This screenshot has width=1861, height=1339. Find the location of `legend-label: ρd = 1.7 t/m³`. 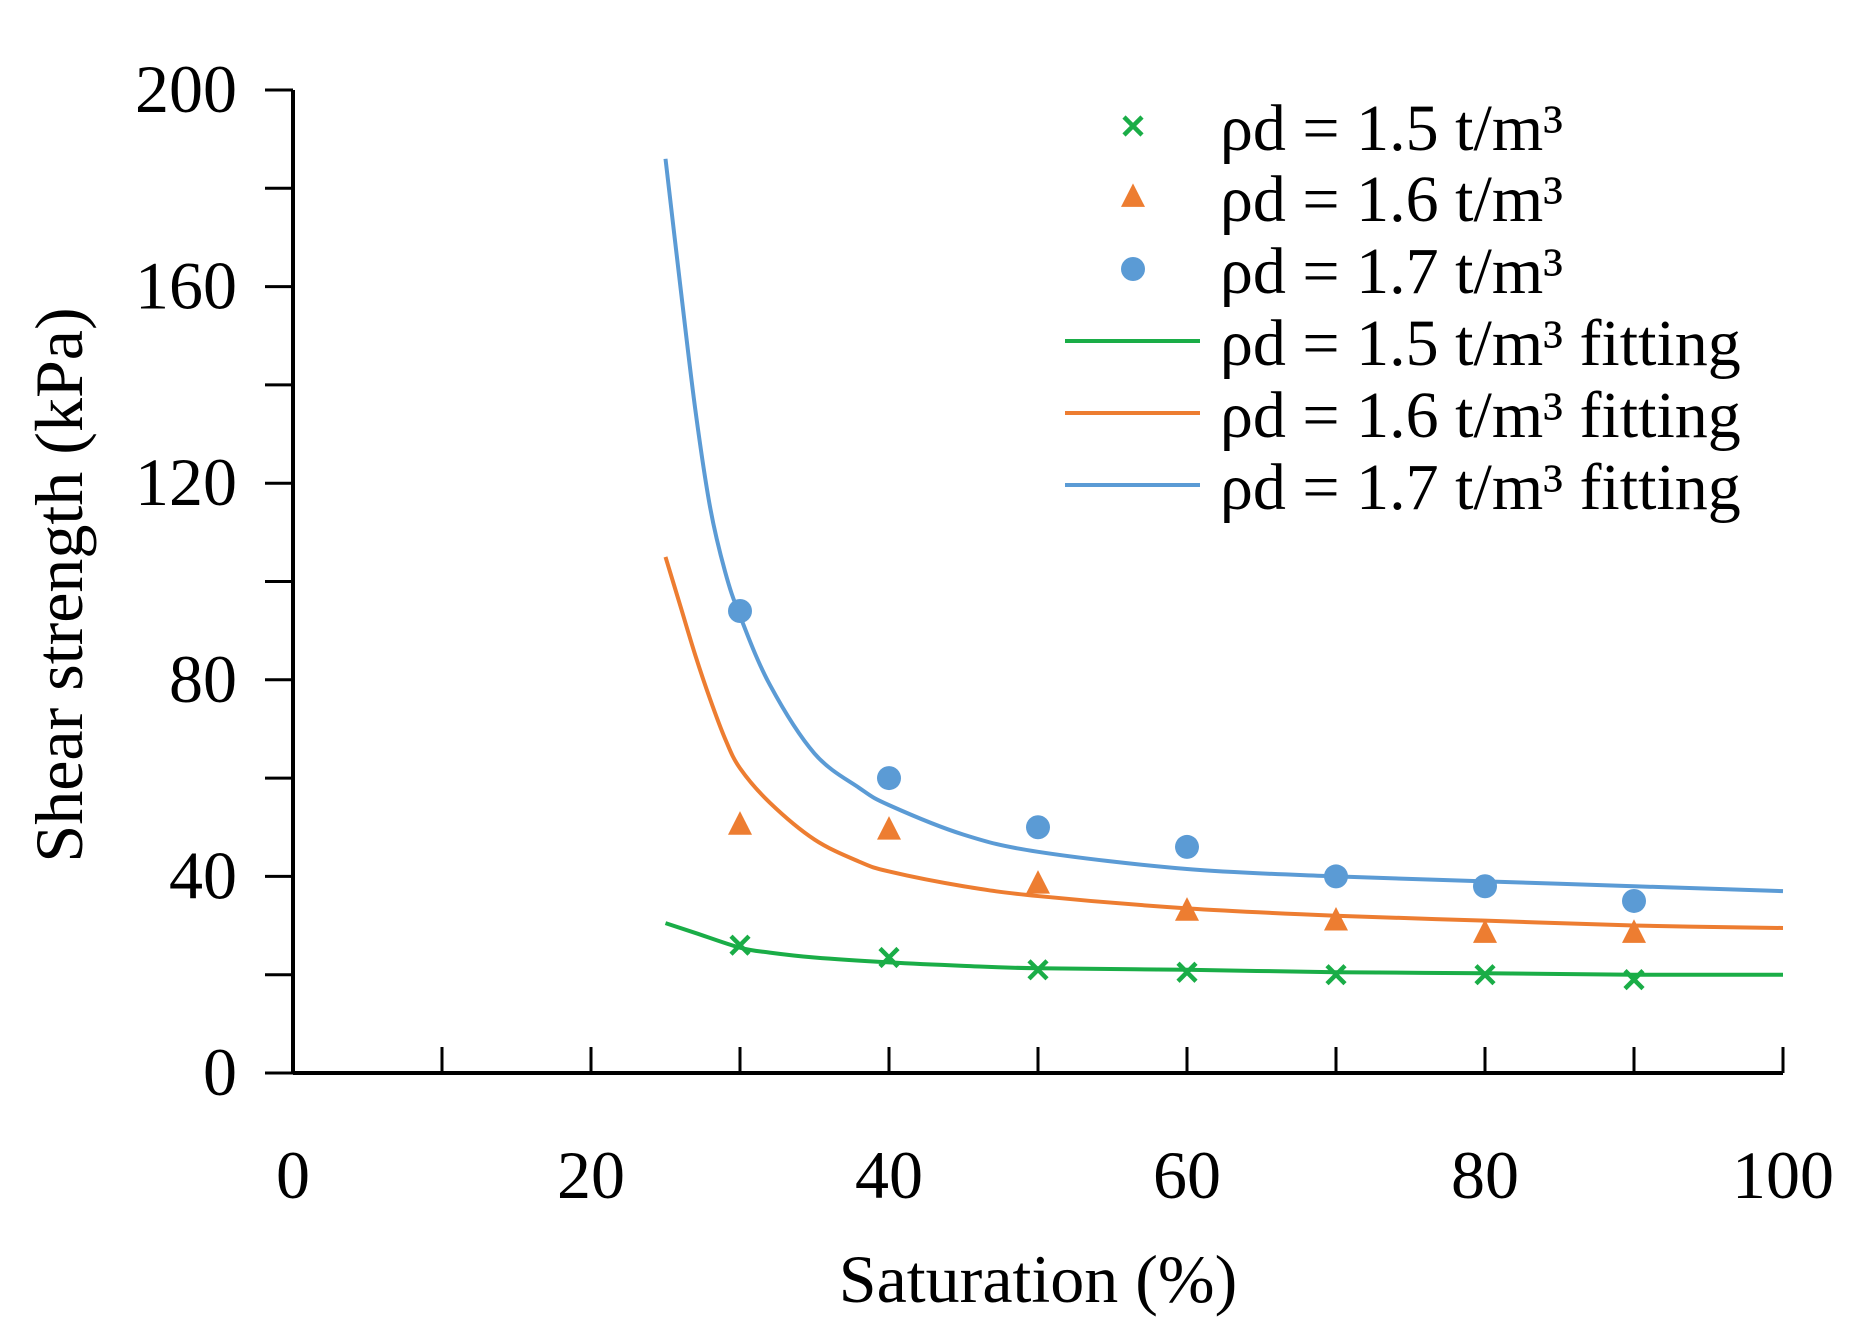

legend-label: ρd = 1.7 t/m³ is located at coordinates (1391, 271).